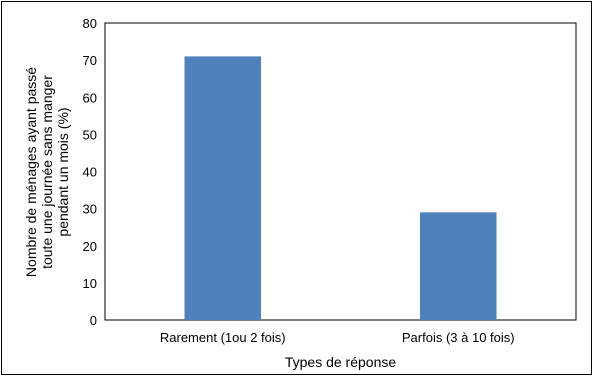 This screenshot has height=376, width=593. Describe the element at coordinates (63, 171) in the screenshot. I see `y-axis-title-line: pendant un mois (%)` at that location.